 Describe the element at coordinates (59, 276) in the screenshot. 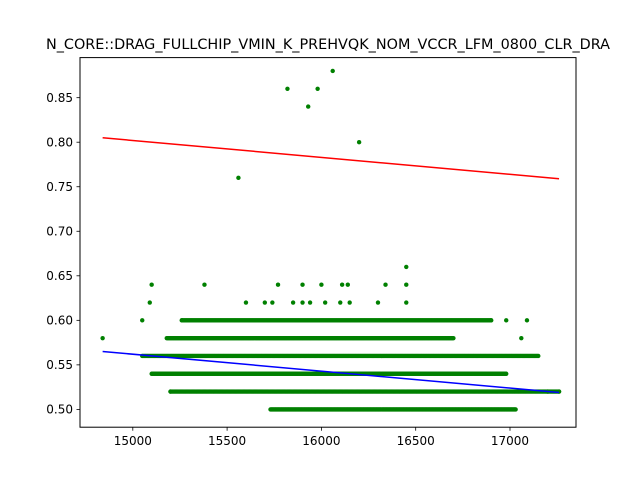

I see `y-tick-label: 0.65` at that location.